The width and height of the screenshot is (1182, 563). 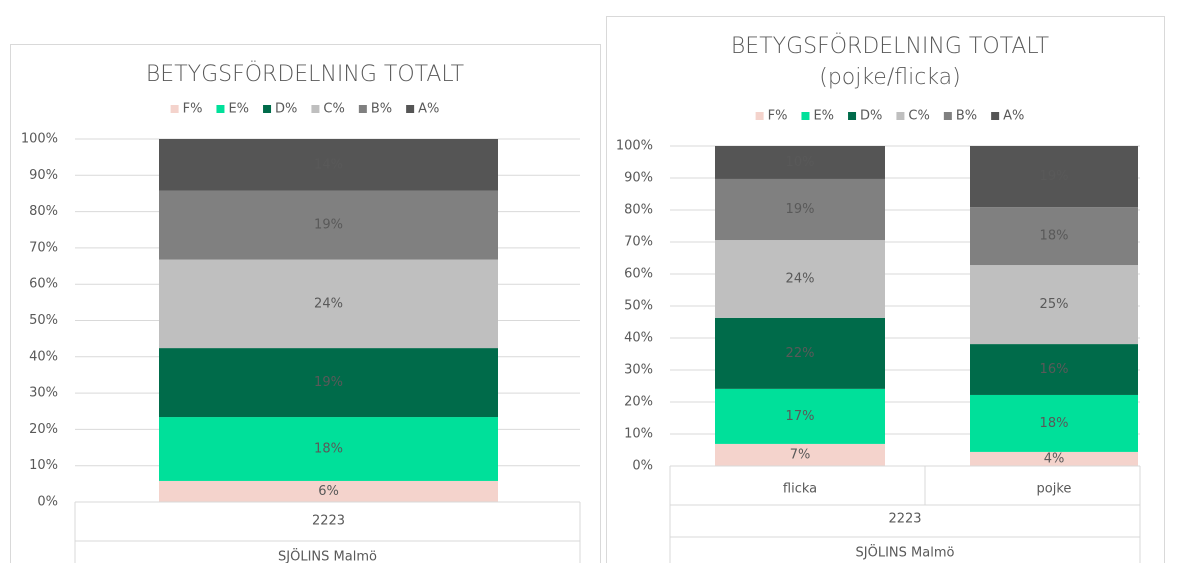 I want to click on value-label: 22%, so click(x=800, y=353).